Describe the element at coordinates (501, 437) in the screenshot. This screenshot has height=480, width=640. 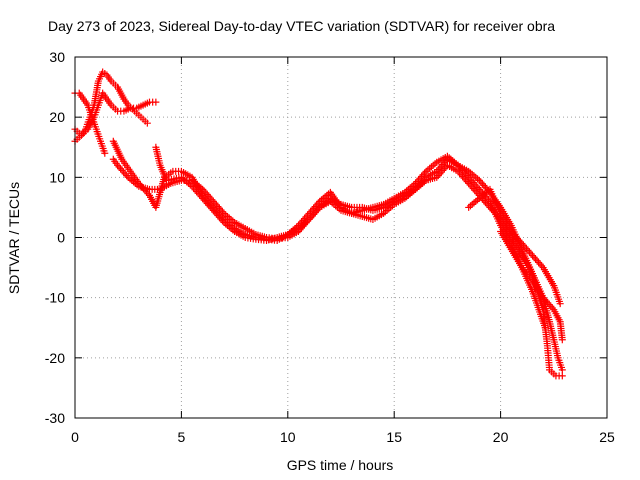
I see `x-tick-label: 20` at that location.